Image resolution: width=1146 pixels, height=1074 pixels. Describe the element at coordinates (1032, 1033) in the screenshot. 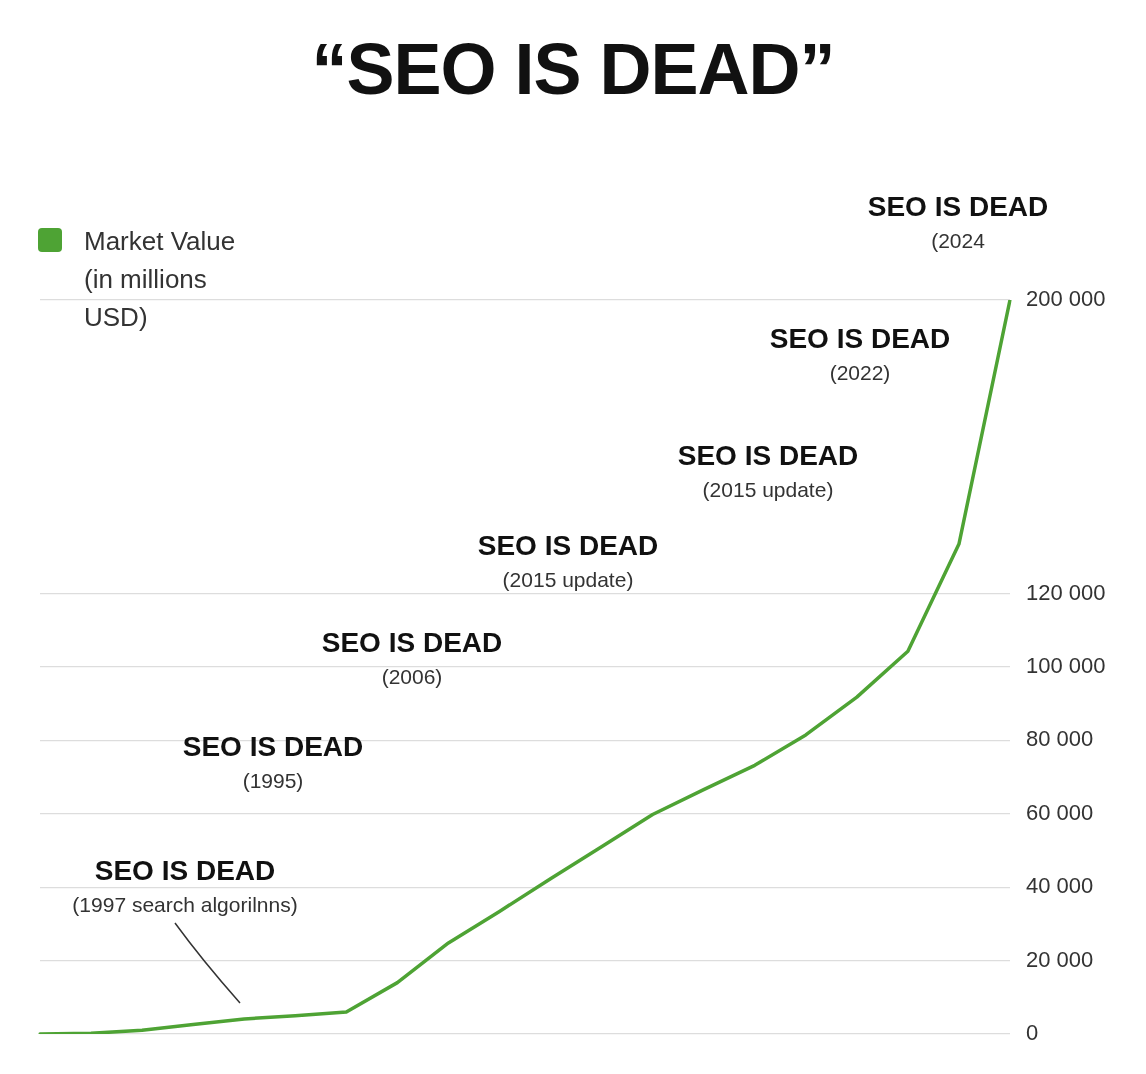

I see `y-tick-label: 0` at that location.